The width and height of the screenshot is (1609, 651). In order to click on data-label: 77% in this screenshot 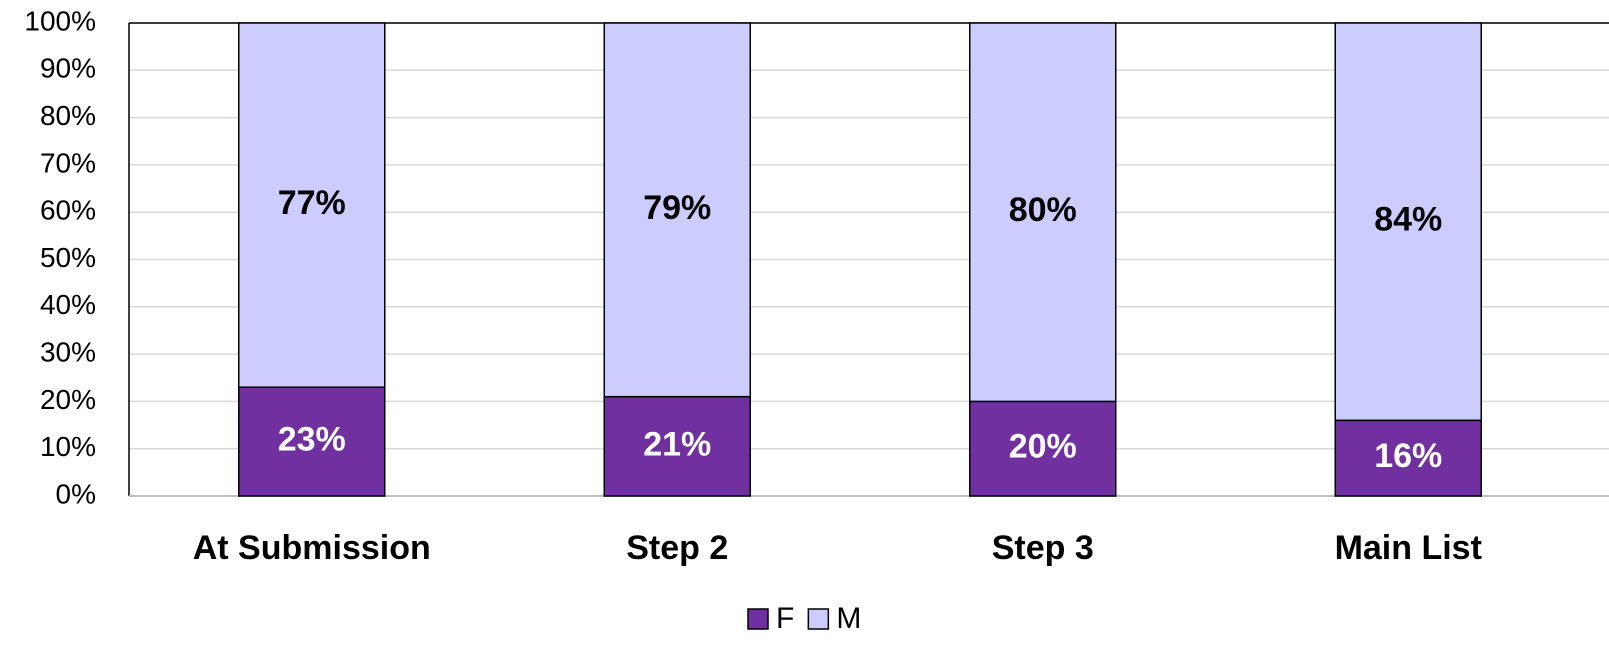, I will do `click(312, 203)`.